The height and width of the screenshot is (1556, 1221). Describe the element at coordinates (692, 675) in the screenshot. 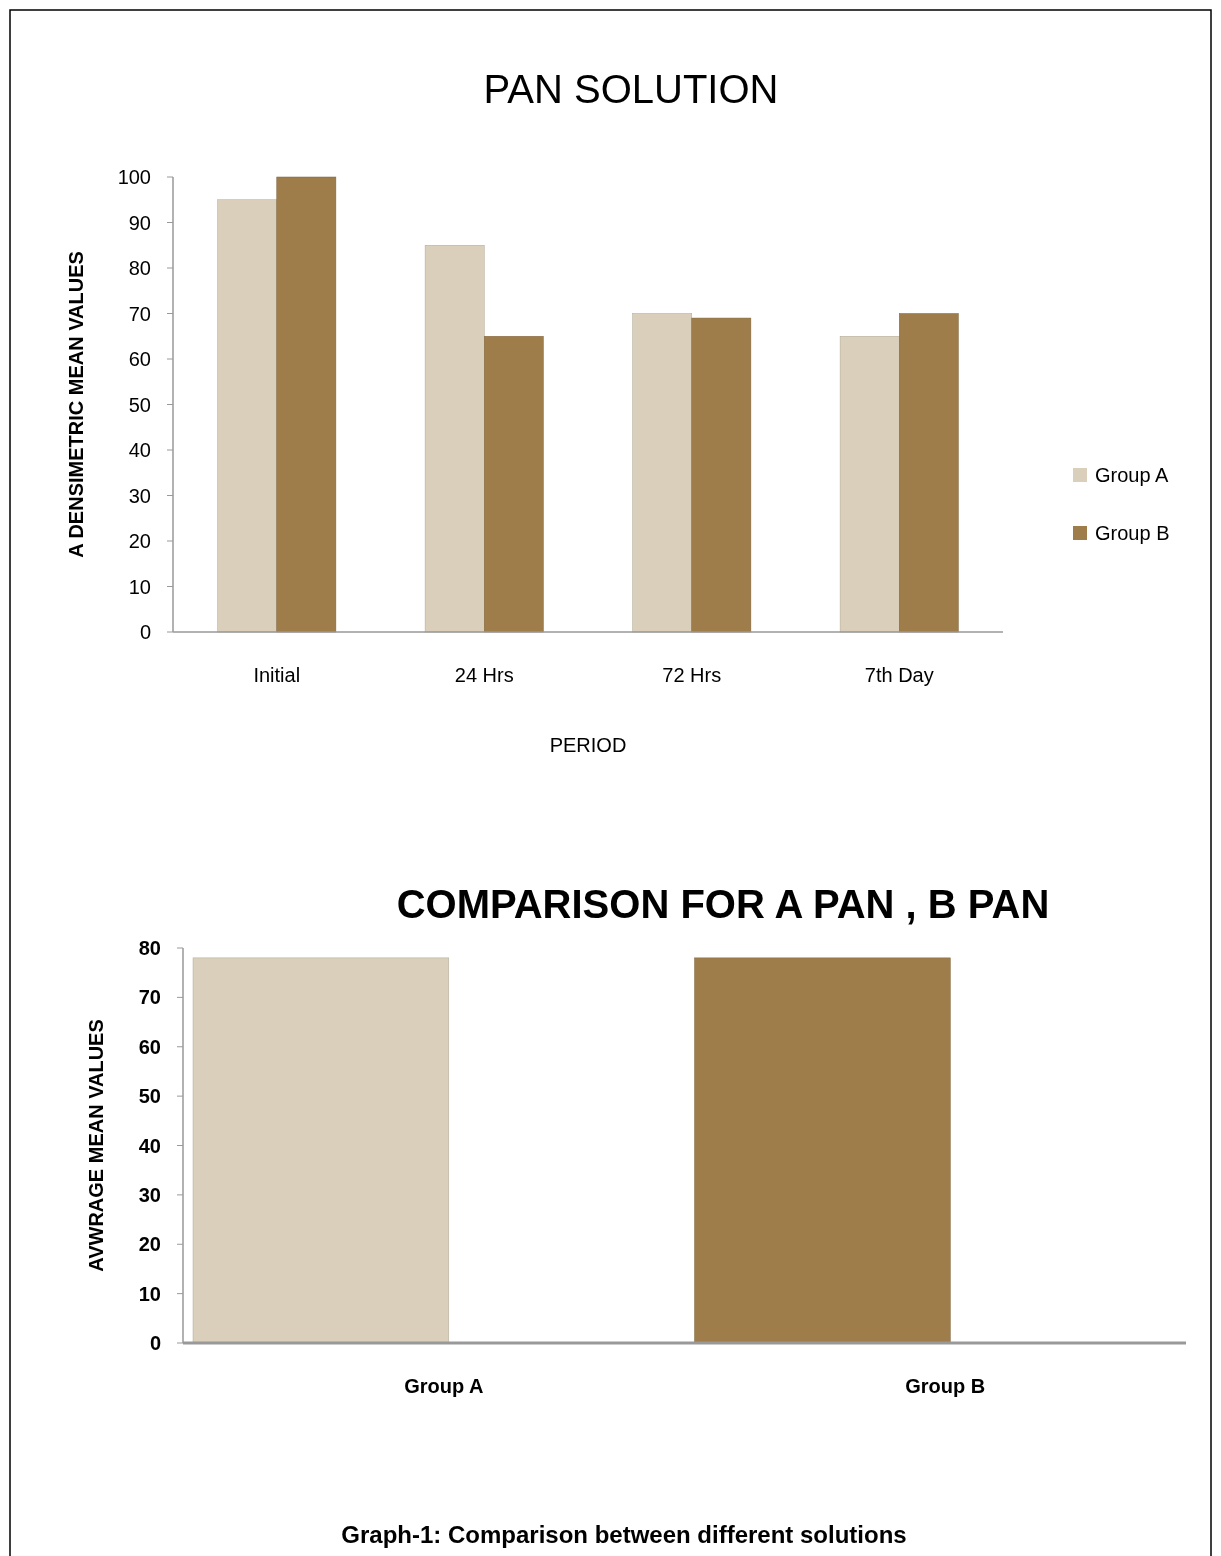

I see `x-tick-label: 72 Hrs` at that location.